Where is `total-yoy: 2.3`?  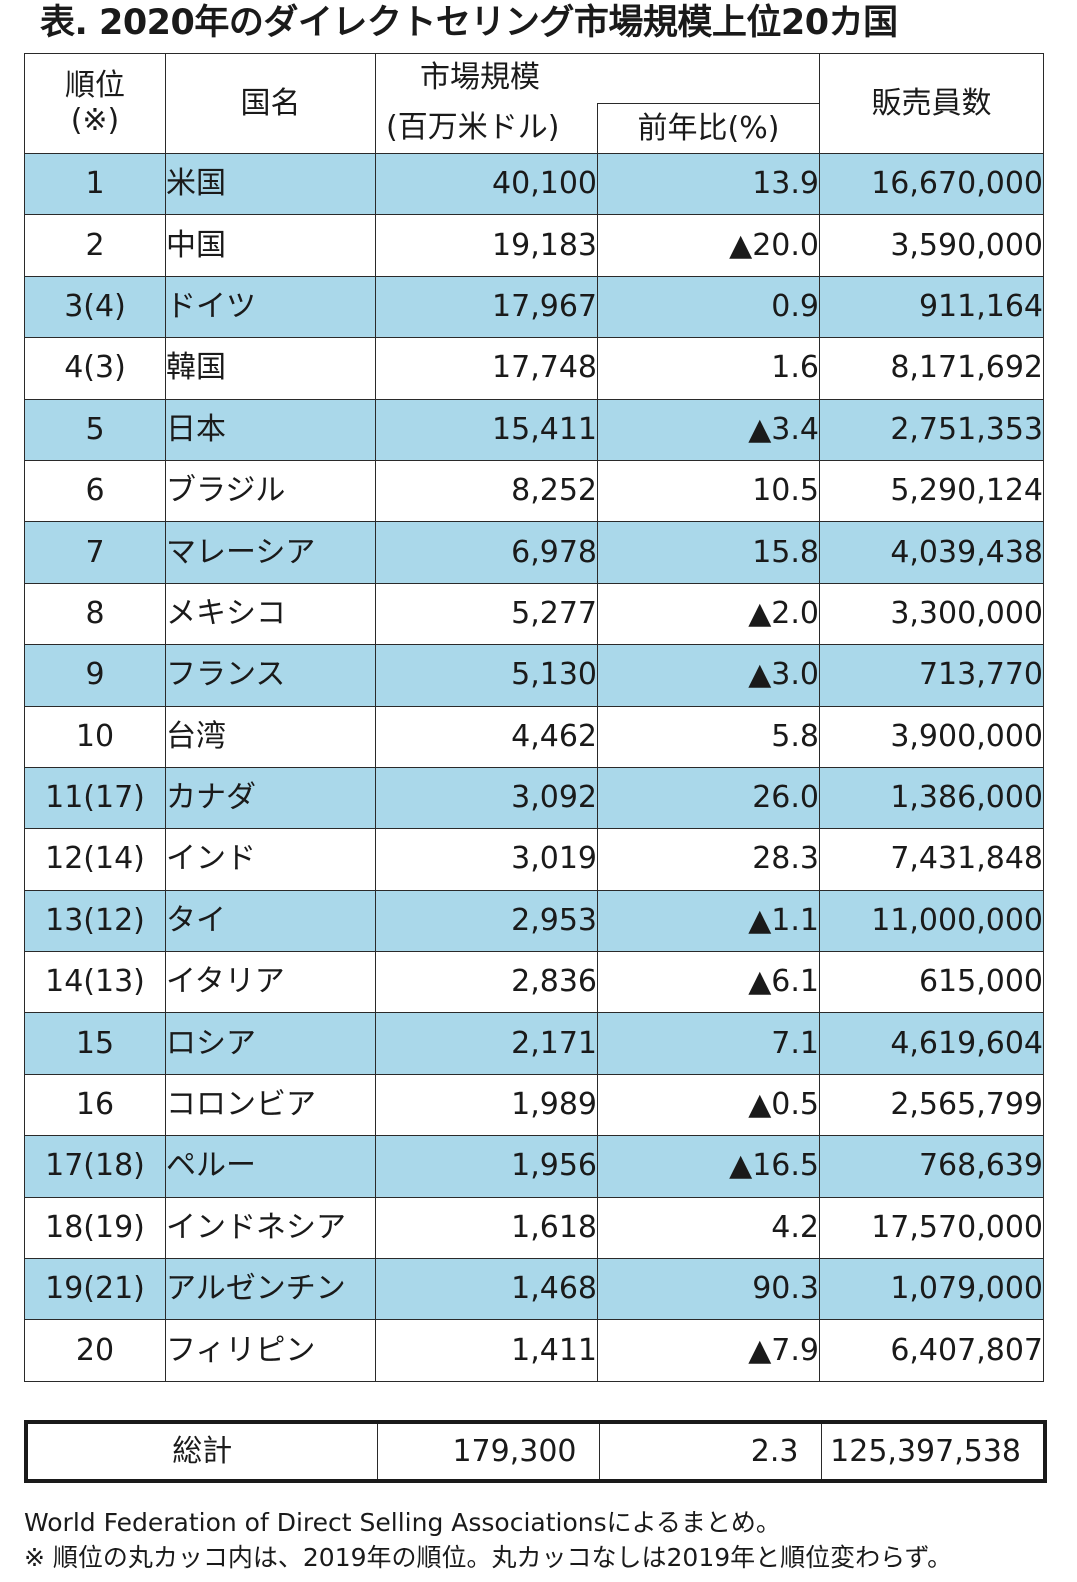 total-yoy: 2.3 is located at coordinates (710, 1451).